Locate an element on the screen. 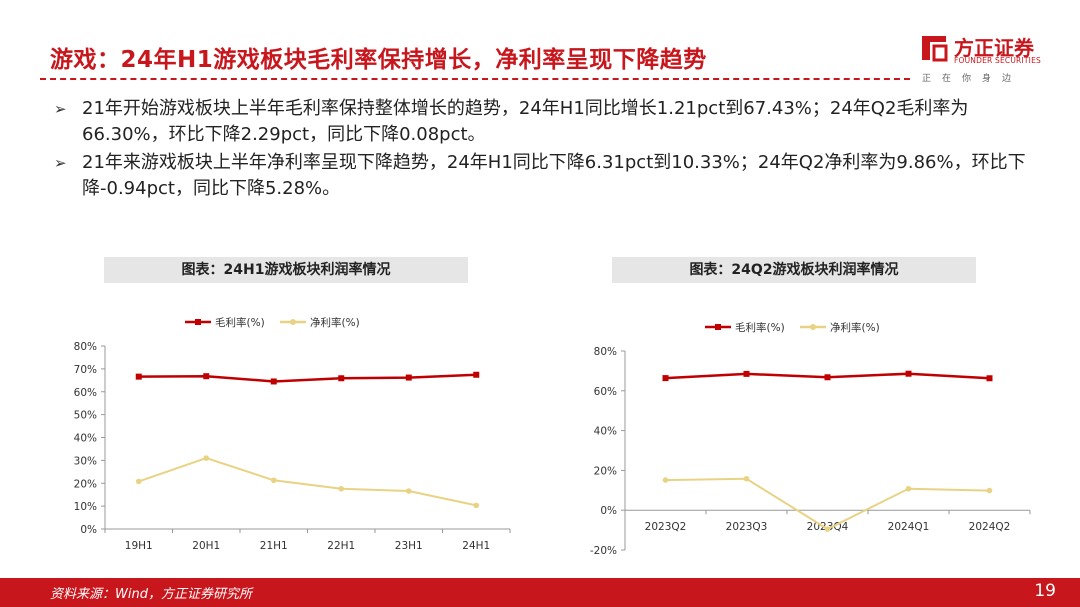  x-tick-label: 2024Q2 is located at coordinates (990, 527).